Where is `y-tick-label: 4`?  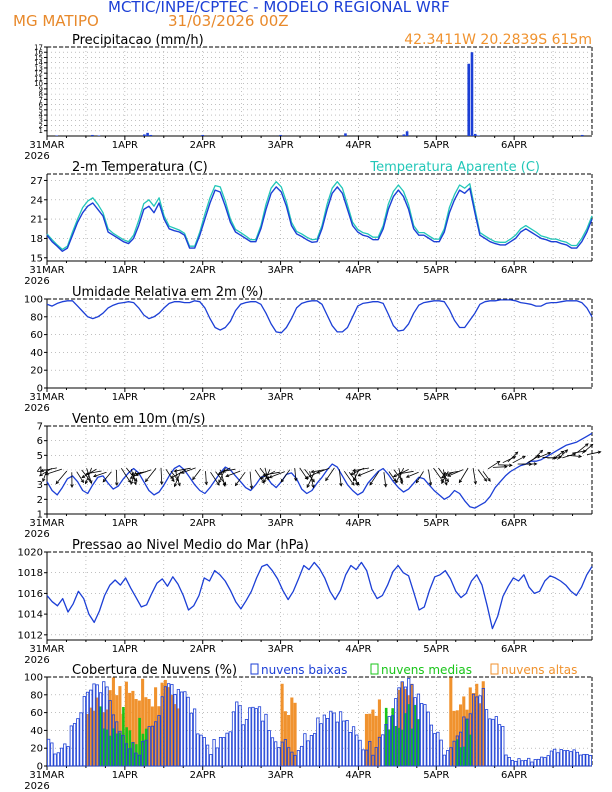
y-tick-label: 4 is located at coordinates (41, 116).